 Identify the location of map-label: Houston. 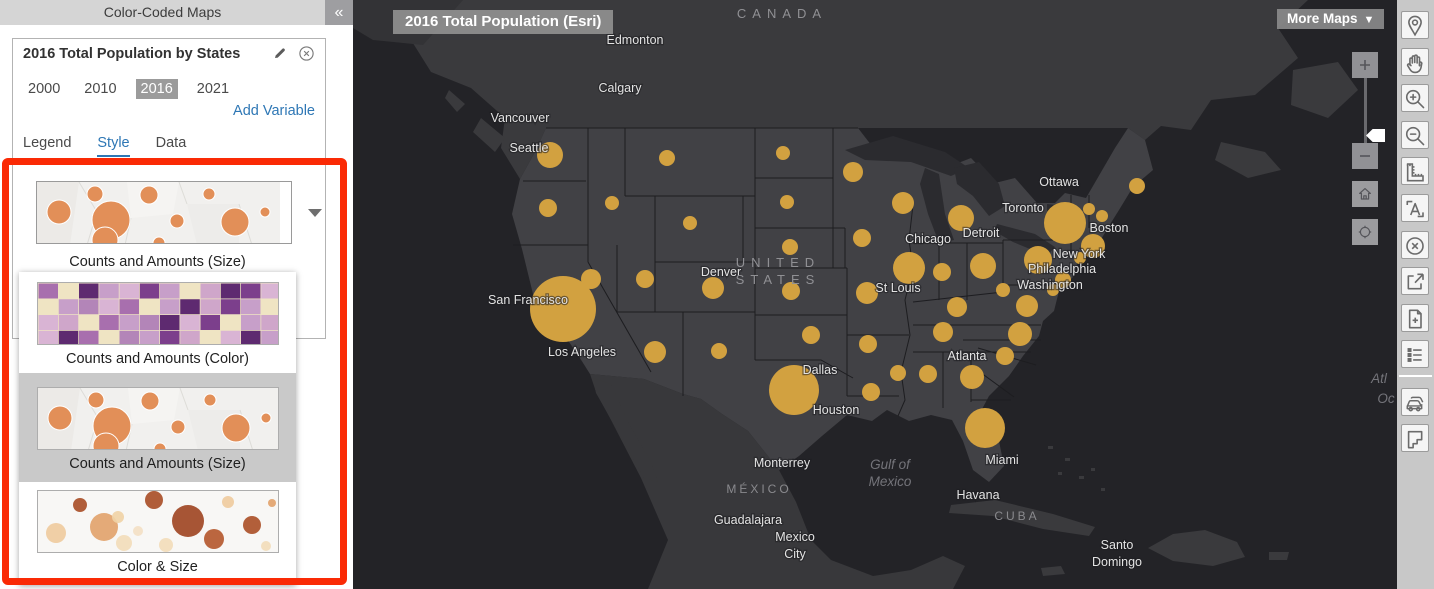
(836, 410).